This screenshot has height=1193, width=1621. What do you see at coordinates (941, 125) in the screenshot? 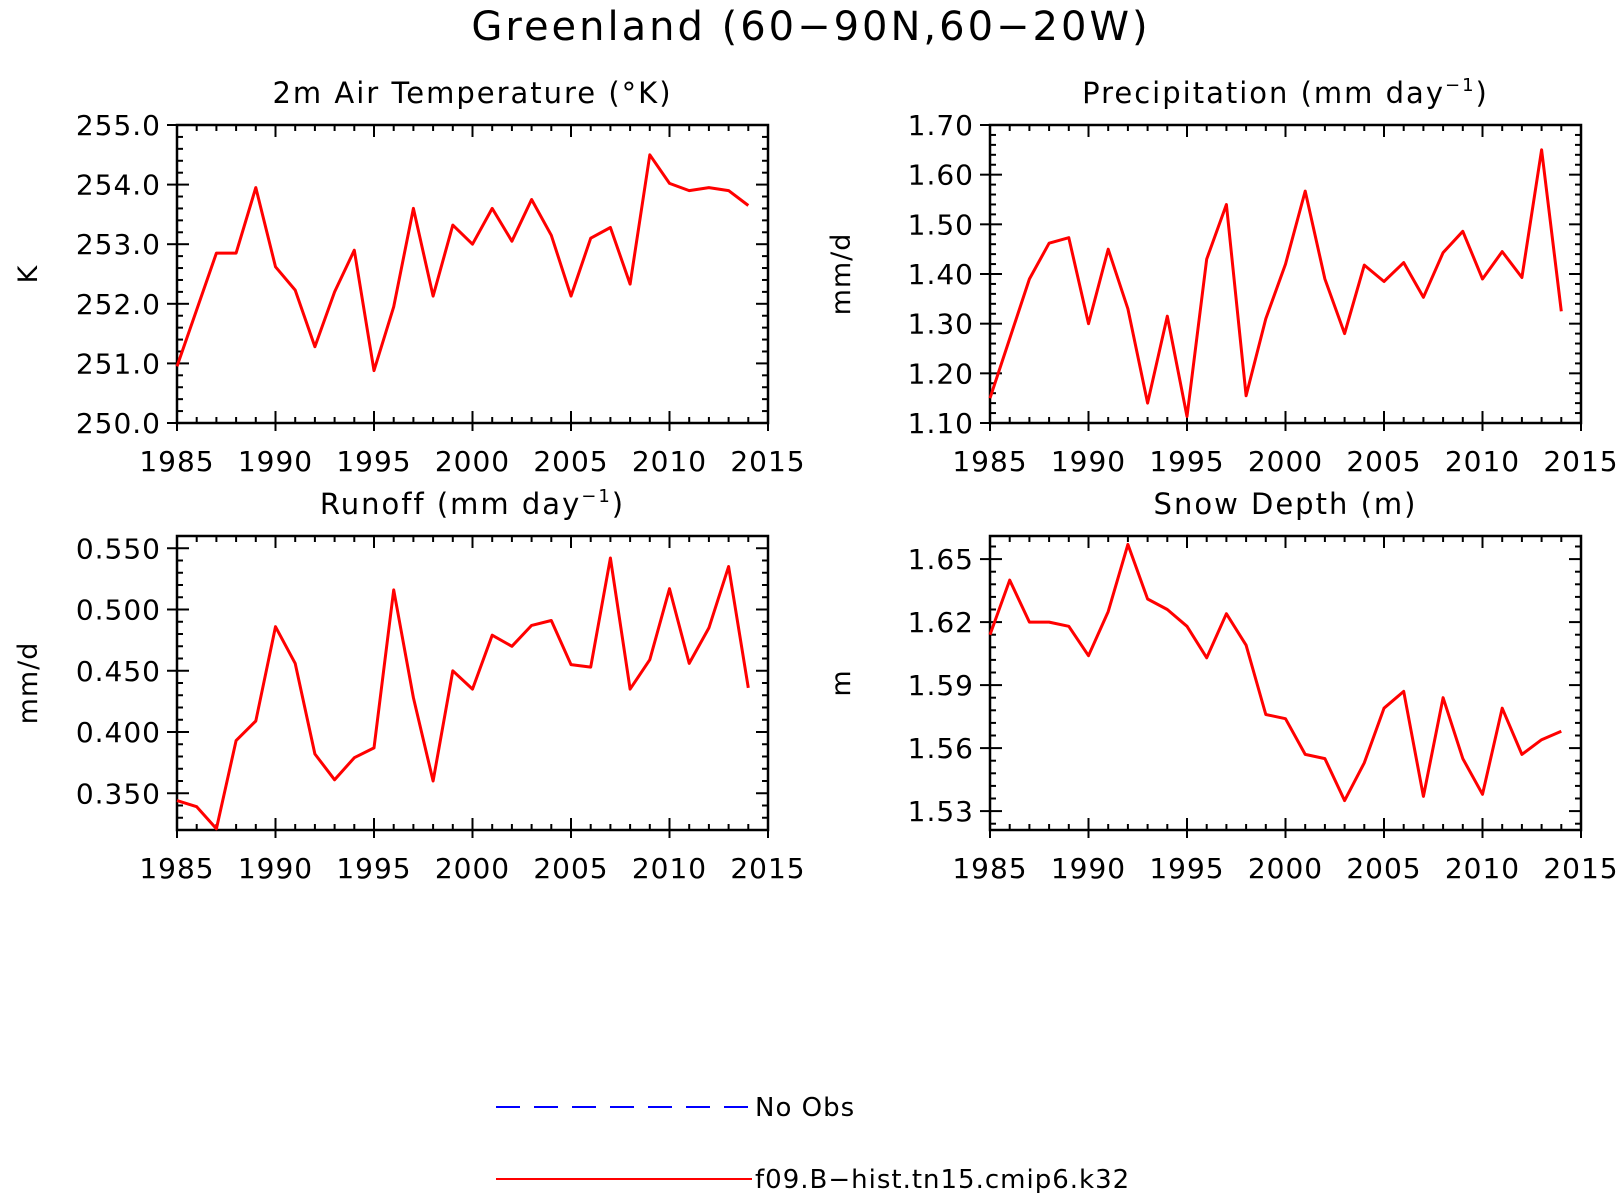
I see `y-tick-label: 1.70` at bounding box center [941, 125].